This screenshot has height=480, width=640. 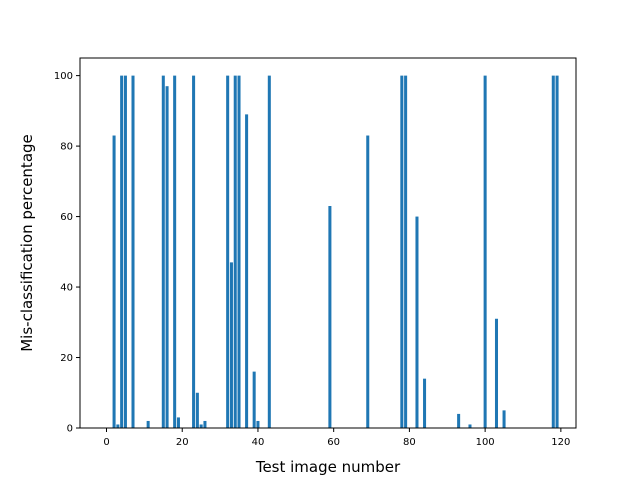 I want to click on x-tick-label: 100, so click(x=485, y=442).